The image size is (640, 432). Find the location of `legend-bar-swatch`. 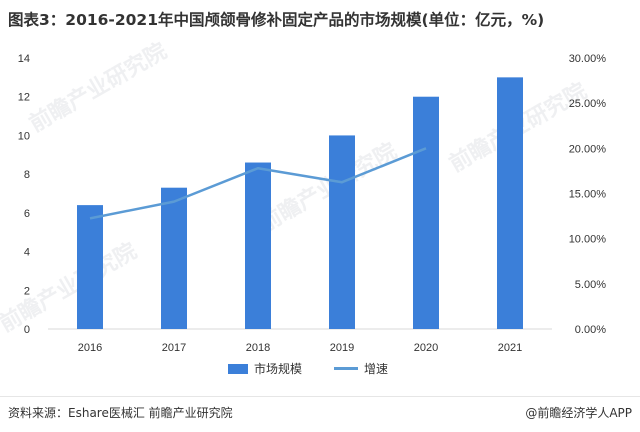

legend-bar-swatch is located at coordinates (238, 368).